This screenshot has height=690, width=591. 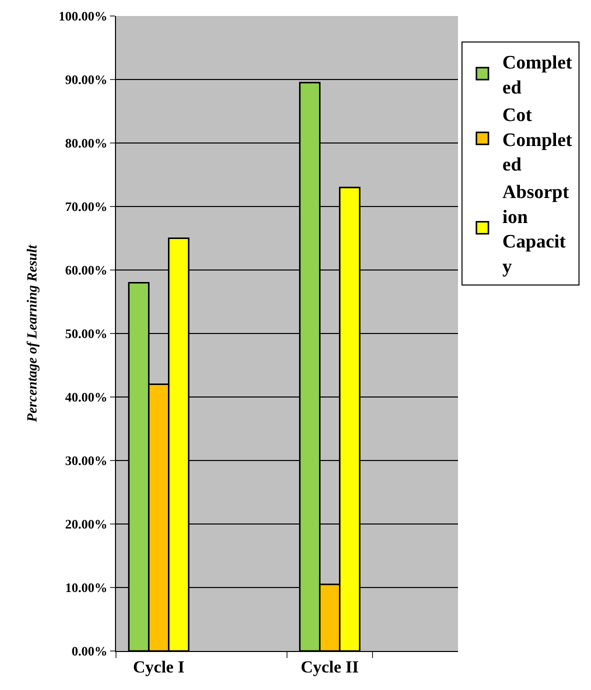 I want to click on y-tick-label: 30.00%, so click(x=86, y=460).